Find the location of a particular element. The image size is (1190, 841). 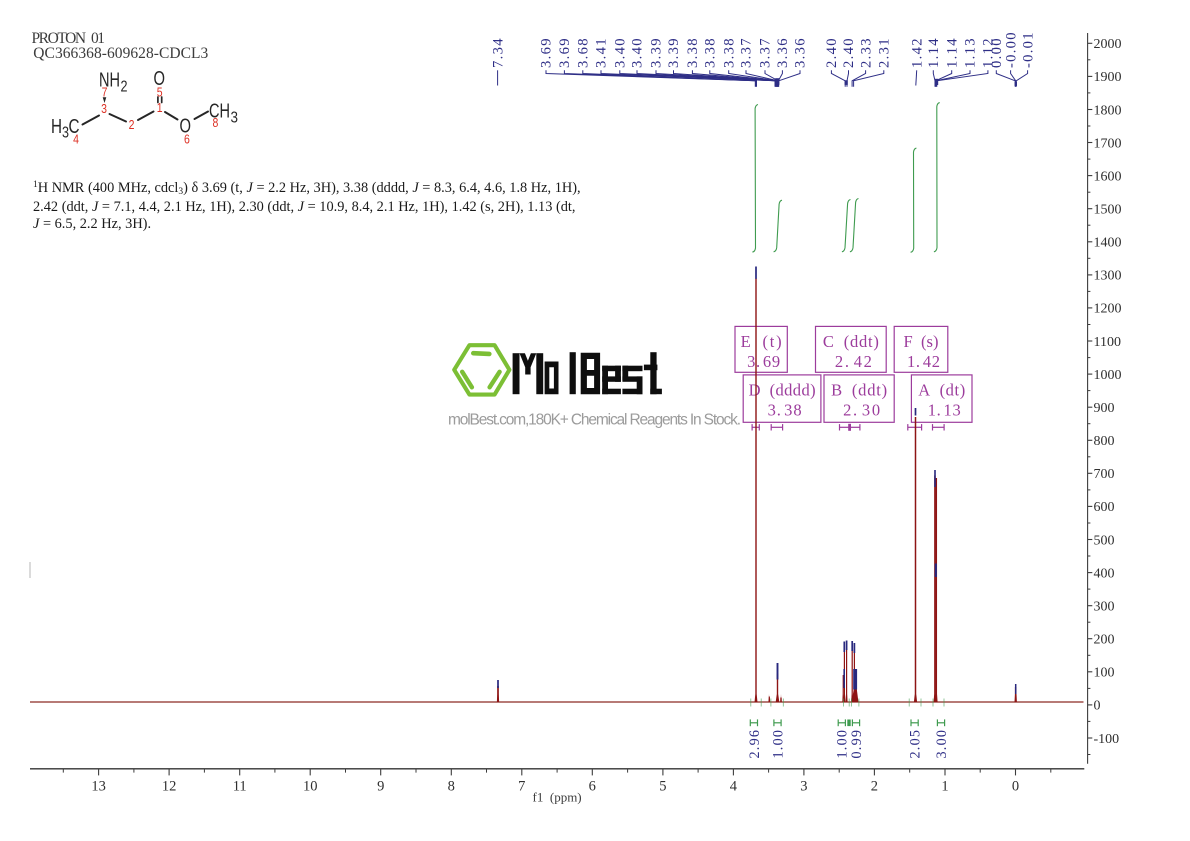

svg-text: 3. 38 is located at coordinates (785, 410).